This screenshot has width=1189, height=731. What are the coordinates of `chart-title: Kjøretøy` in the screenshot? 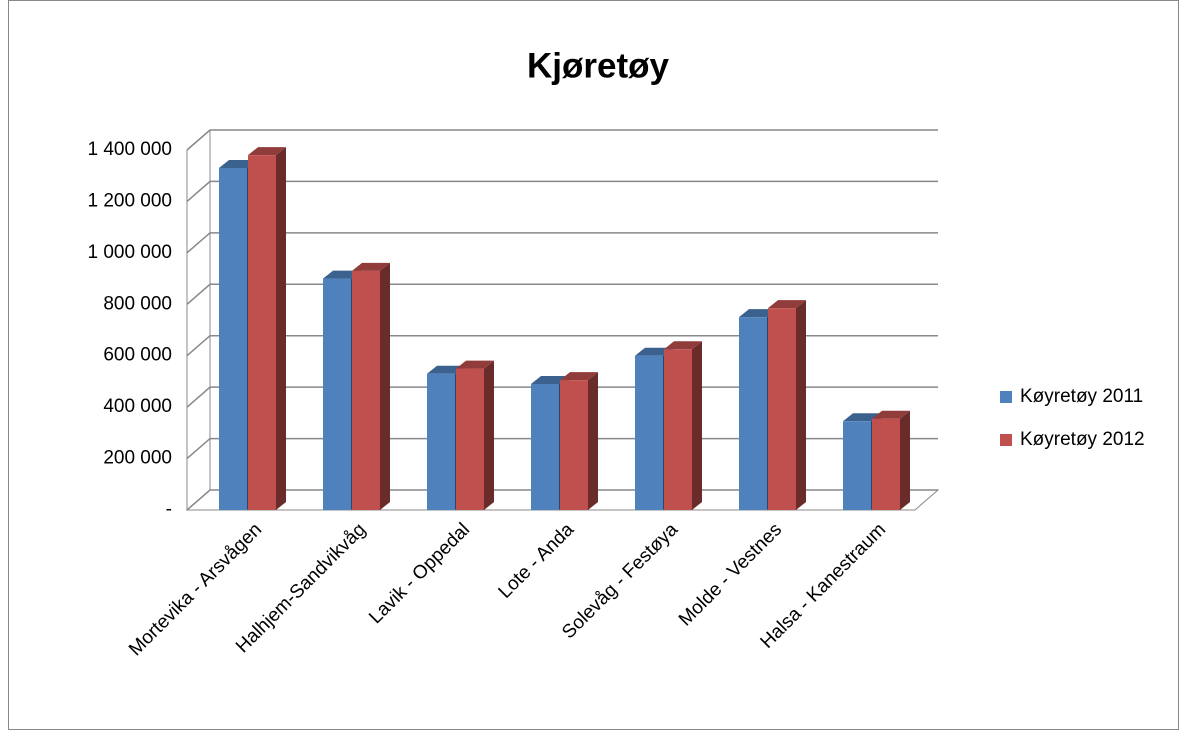 It's located at (598, 65).